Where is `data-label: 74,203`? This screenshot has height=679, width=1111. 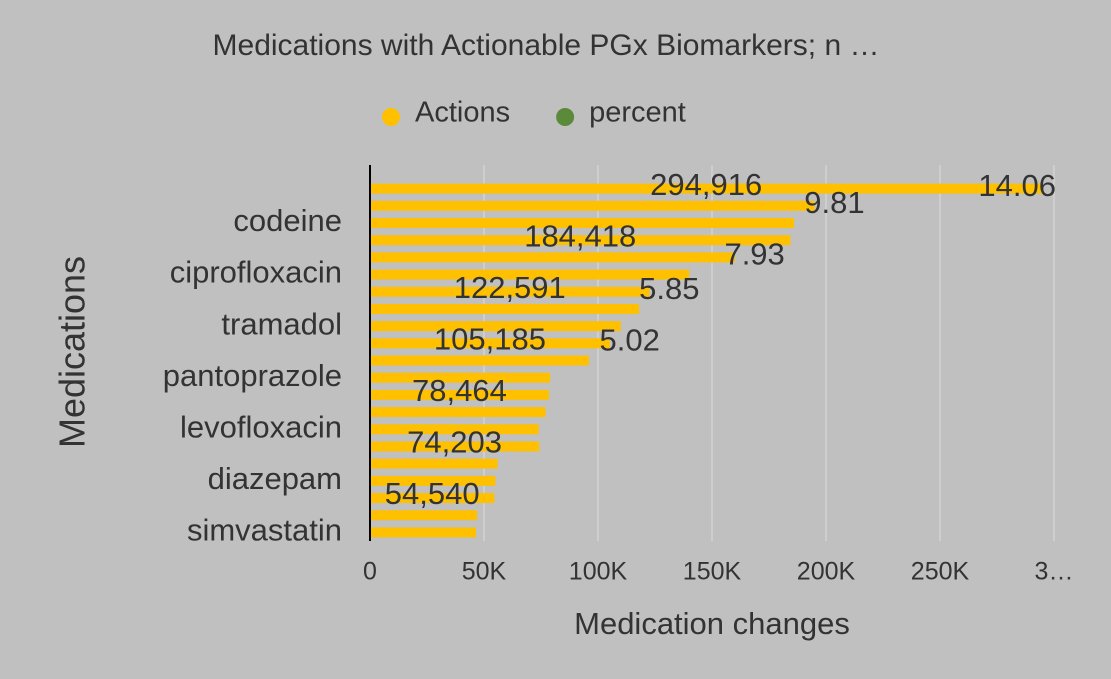 data-label: 74,203 is located at coordinates (454, 442).